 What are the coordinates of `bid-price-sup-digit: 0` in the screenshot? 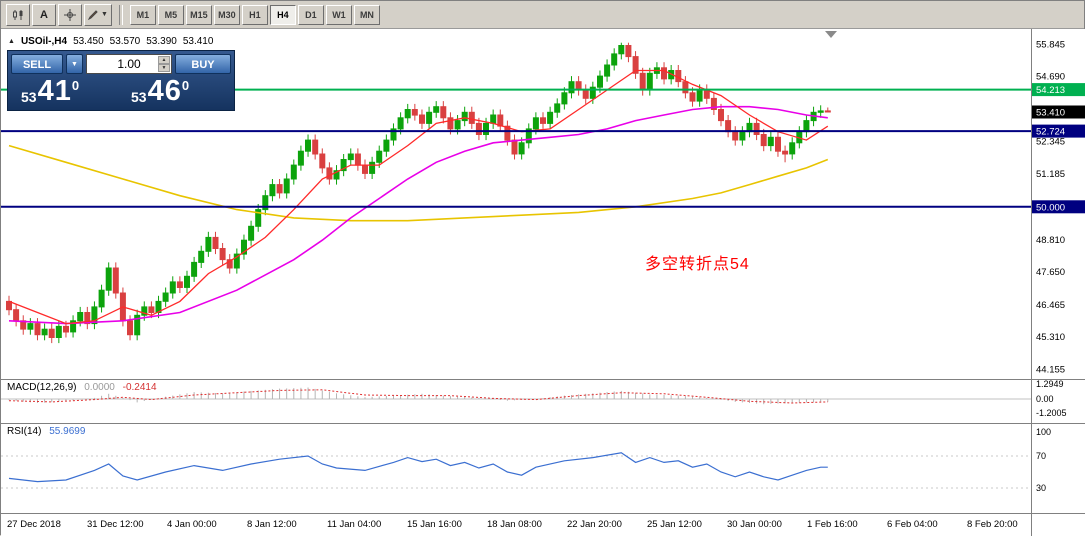 It's located at (75, 85).